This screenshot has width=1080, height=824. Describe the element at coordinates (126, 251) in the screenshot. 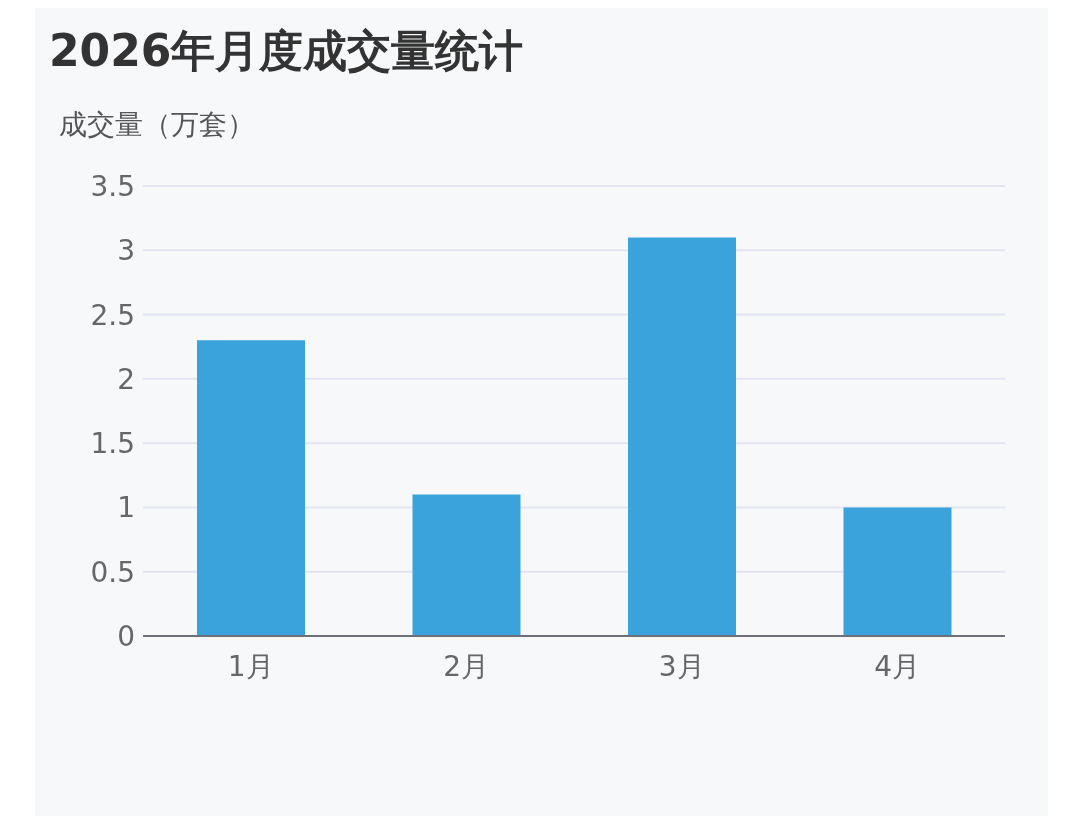

I see `y-tick-label: 3` at that location.